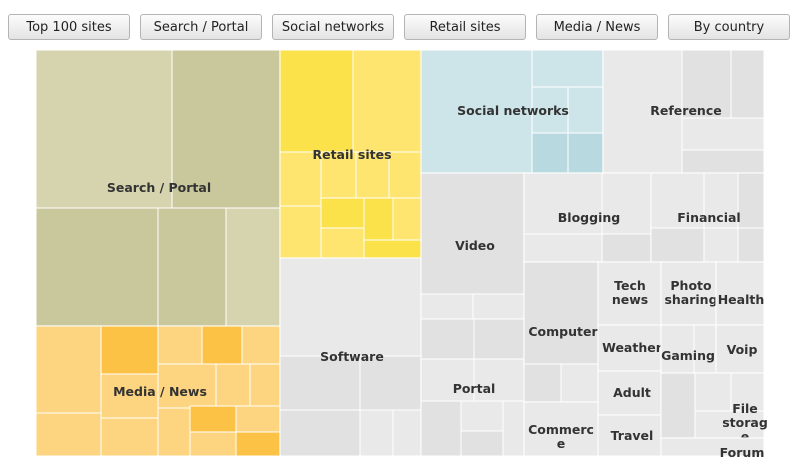 The image size is (806, 464). I want to click on treemap-group-file-storage: File storag e, so click(714, 408).